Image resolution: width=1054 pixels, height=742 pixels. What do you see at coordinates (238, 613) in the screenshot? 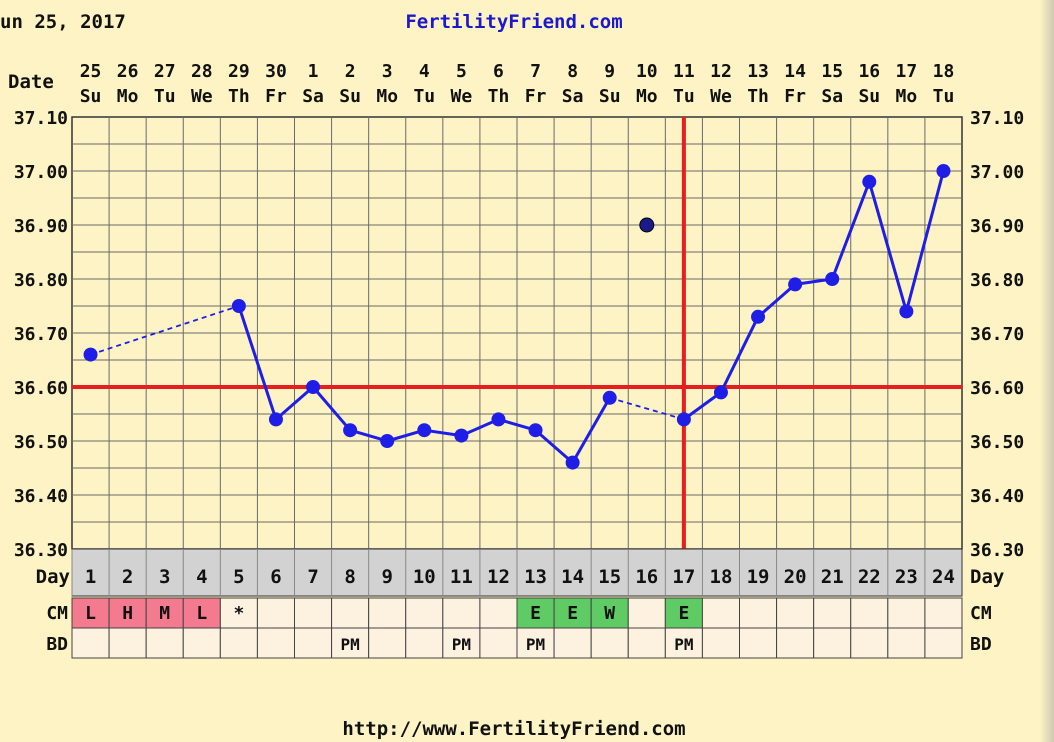
I see `cm-value: *` at bounding box center [238, 613].